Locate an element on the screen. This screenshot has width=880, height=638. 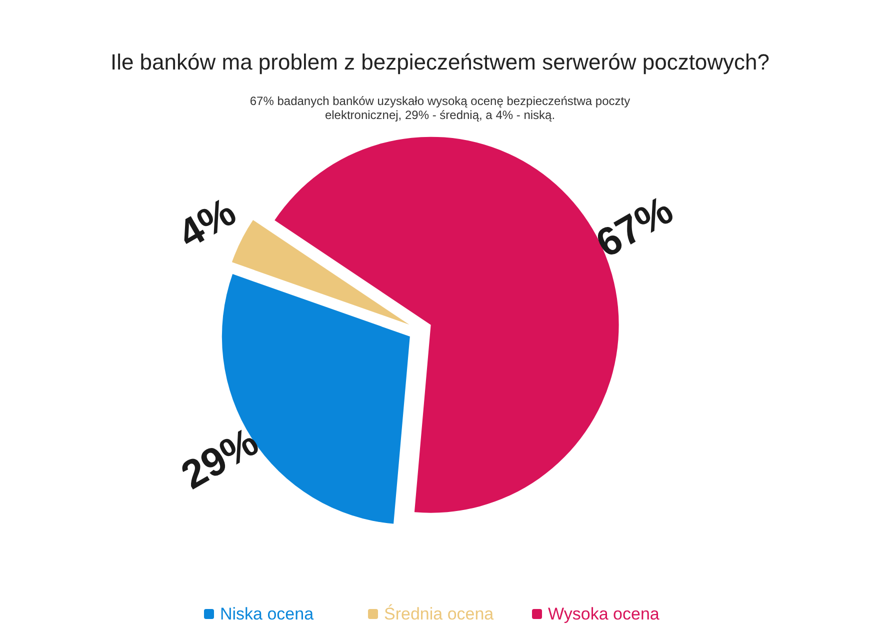
data-label: 4% is located at coordinates (207, 223).